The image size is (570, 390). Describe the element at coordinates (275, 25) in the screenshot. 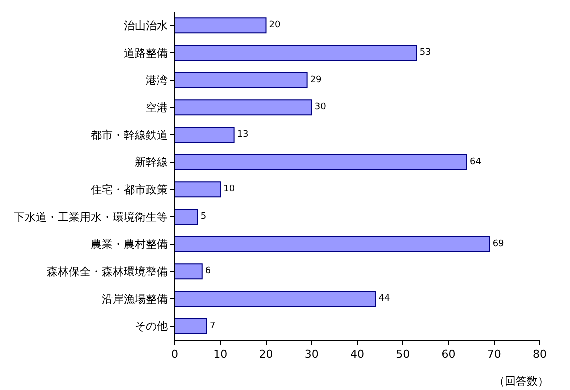

I see `data-label: 20` at that location.